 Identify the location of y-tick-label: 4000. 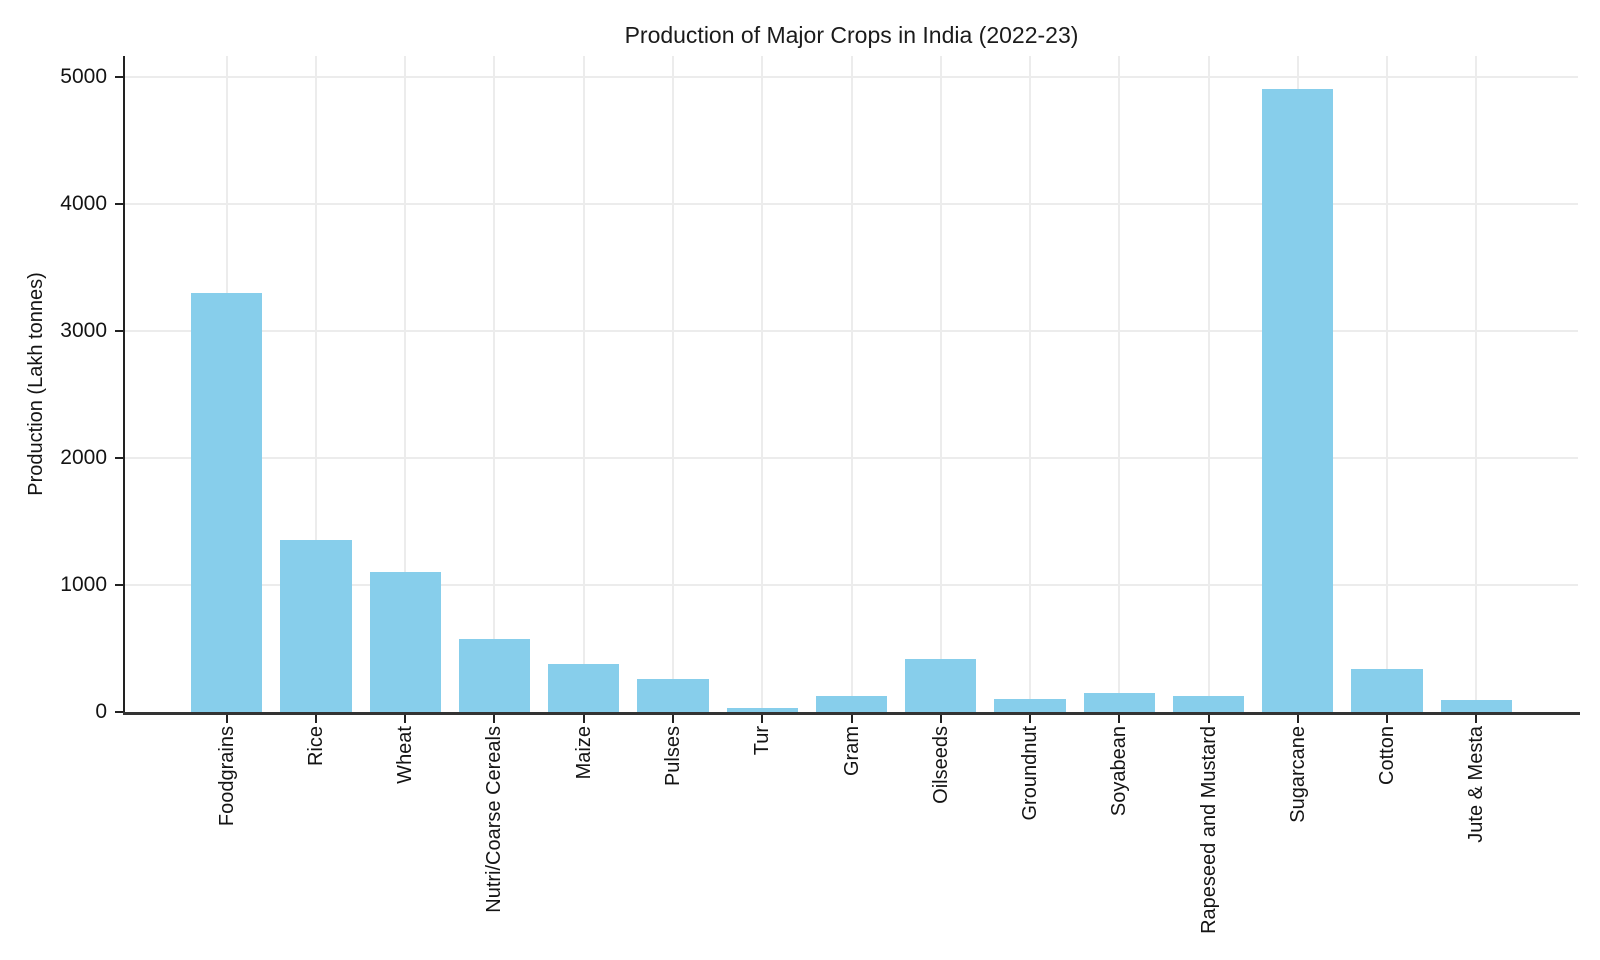
(83, 203).